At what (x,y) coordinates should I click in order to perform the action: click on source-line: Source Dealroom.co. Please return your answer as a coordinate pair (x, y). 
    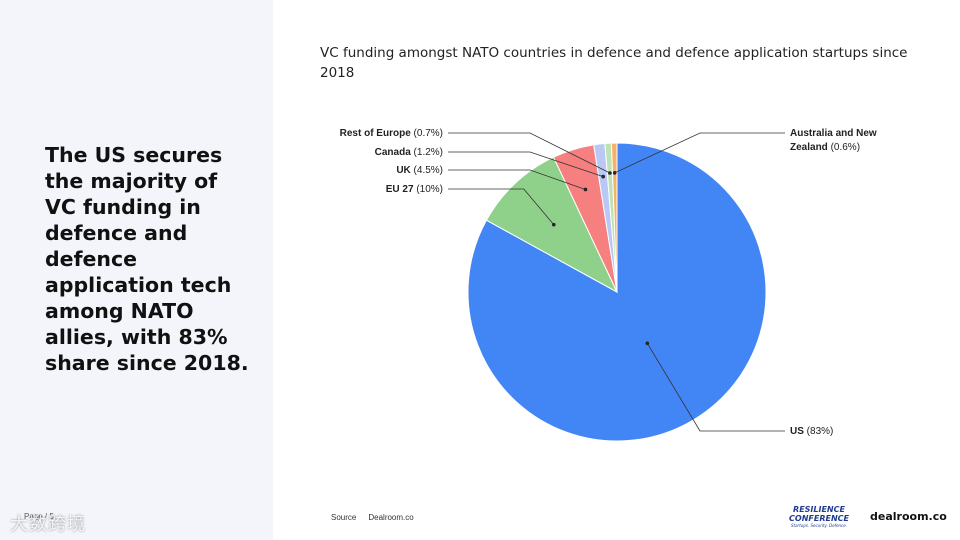
    Looking at the image, I should click on (378, 517).